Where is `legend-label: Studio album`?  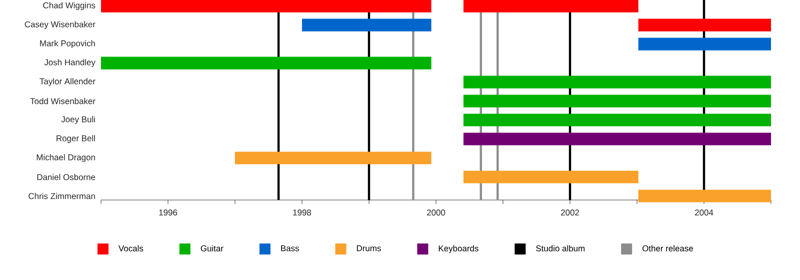
legend-label: Studio album is located at coordinates (560, 248).